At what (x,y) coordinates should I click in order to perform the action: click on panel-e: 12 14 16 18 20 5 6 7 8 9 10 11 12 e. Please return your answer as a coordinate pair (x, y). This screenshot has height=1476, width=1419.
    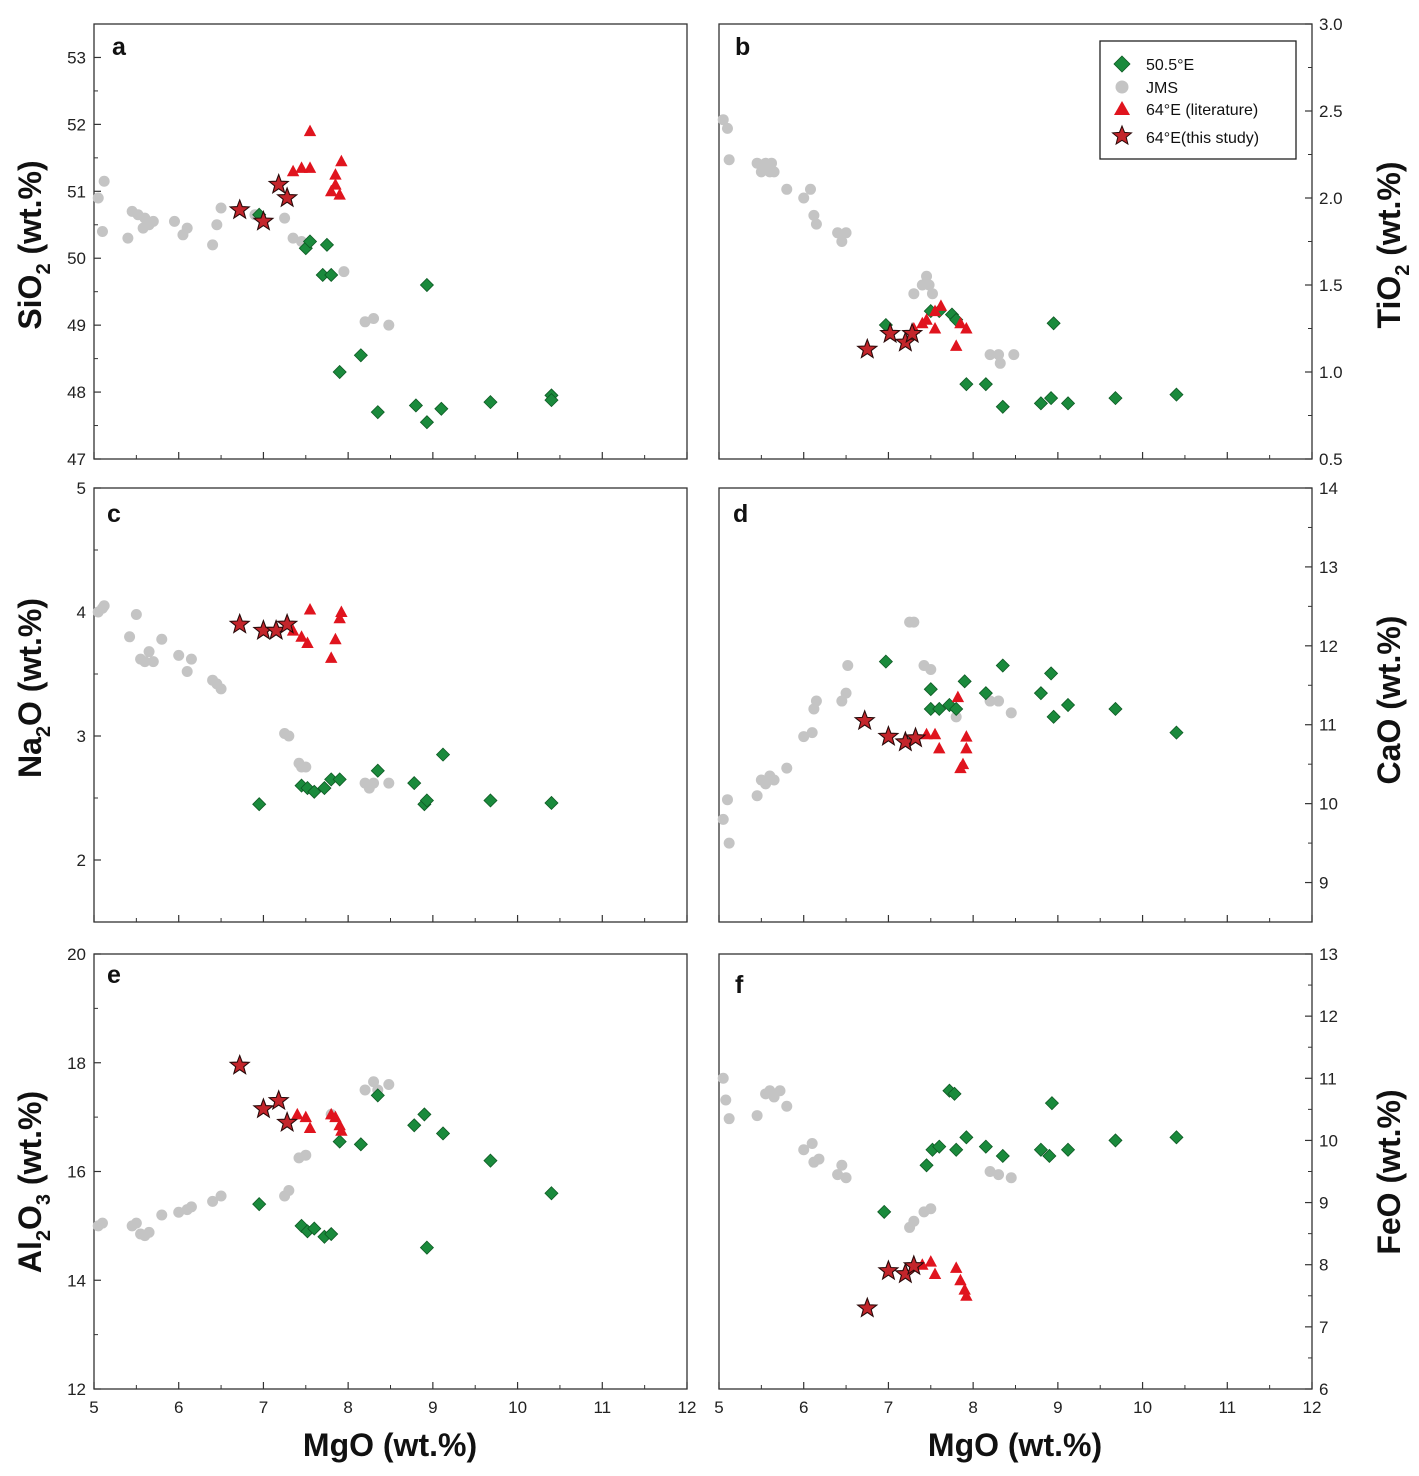
    Looking at the image, I should click on (381, 1181).